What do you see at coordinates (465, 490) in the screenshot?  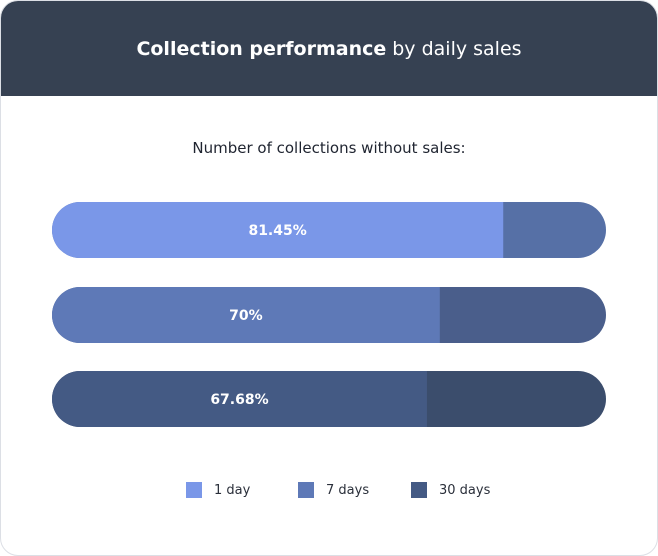 I see `legend-label-3: 30 days` at bounding box center [465, 490].